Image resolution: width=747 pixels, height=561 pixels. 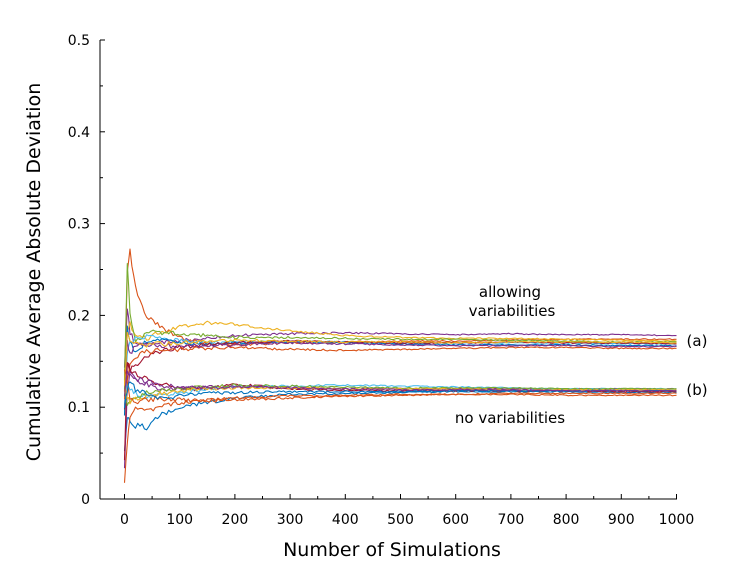 What do you see at coordinates (79, 408) in the screenshot?
I see `y-tick-label: 0.1` at bounding box center [79, 408].